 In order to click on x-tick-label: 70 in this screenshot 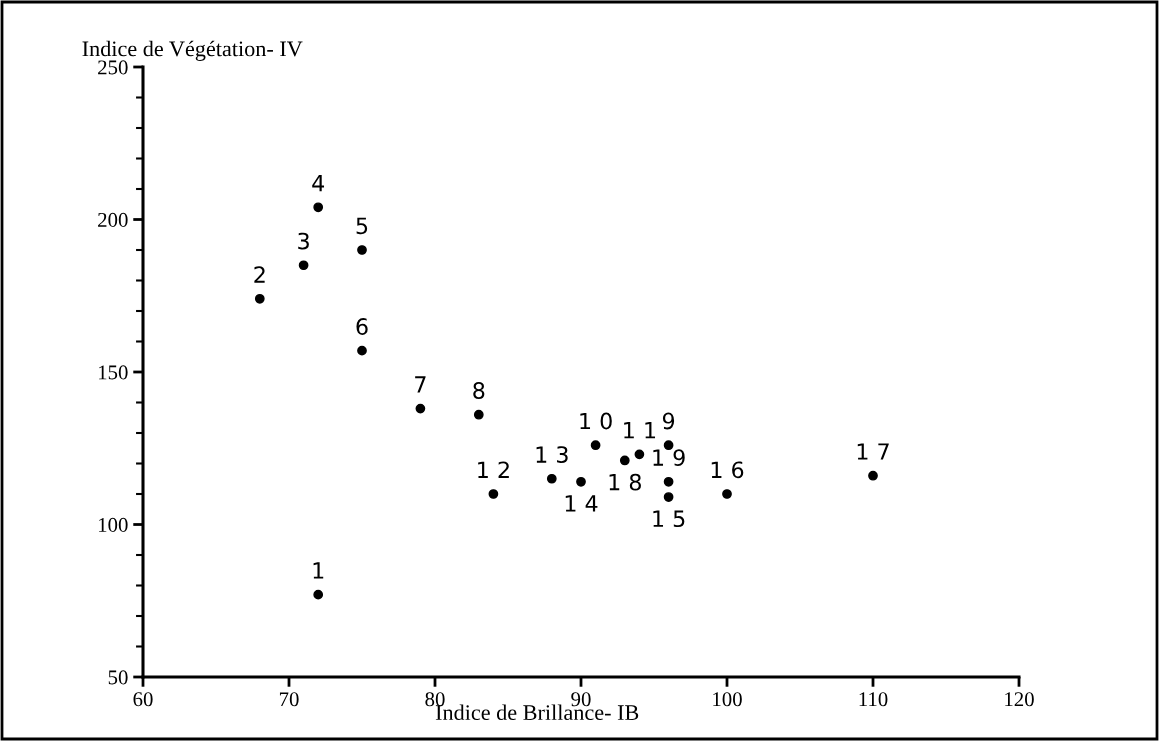, I will do `click(289, 699)`.